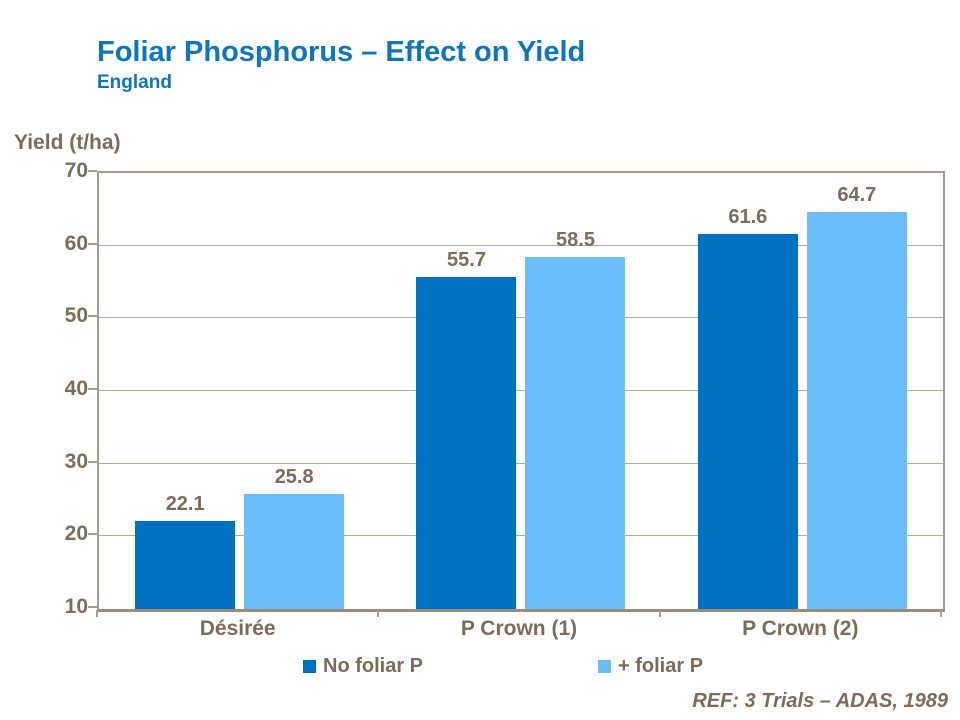 This screenshot has height=720, width=960. What do you see at coordinates (857, 194) in the screenshot?
I see `bar-value-label: 64.7` at bounding box center [857, 194].